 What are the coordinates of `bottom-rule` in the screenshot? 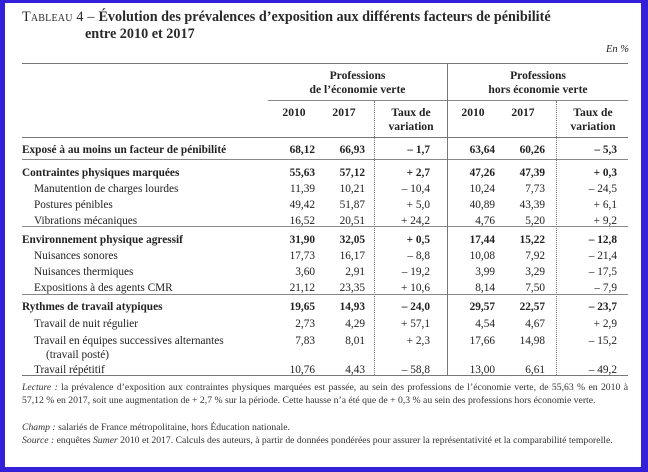 It's located at (325, 375).